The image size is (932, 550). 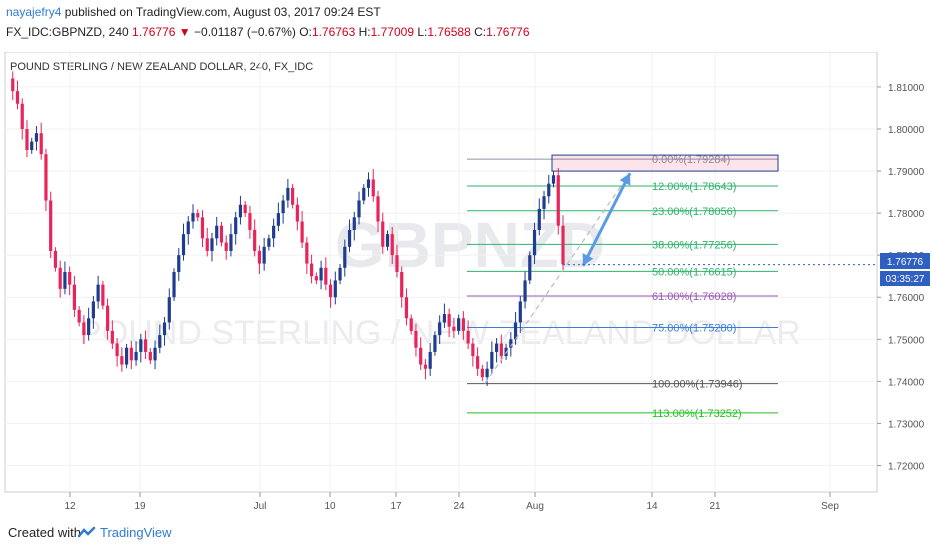 I want to click on trend-line, so click(x=553, y=284).